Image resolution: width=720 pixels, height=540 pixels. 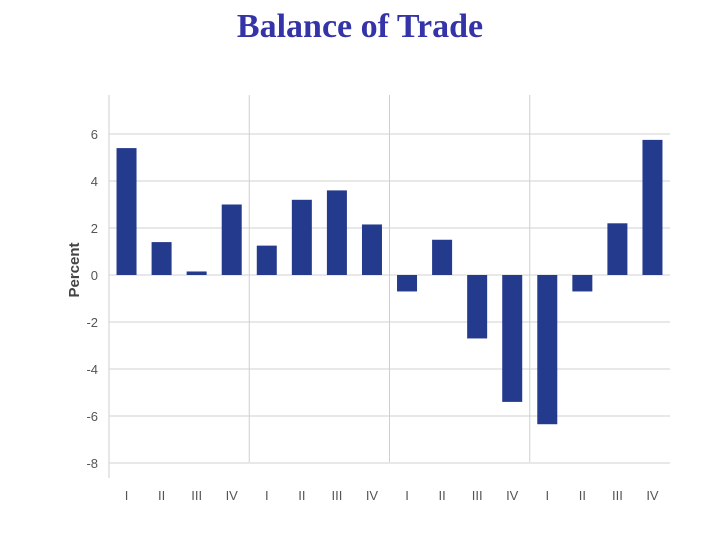 I want to click on y-tick-label: 2, so click(x=94, y=228).